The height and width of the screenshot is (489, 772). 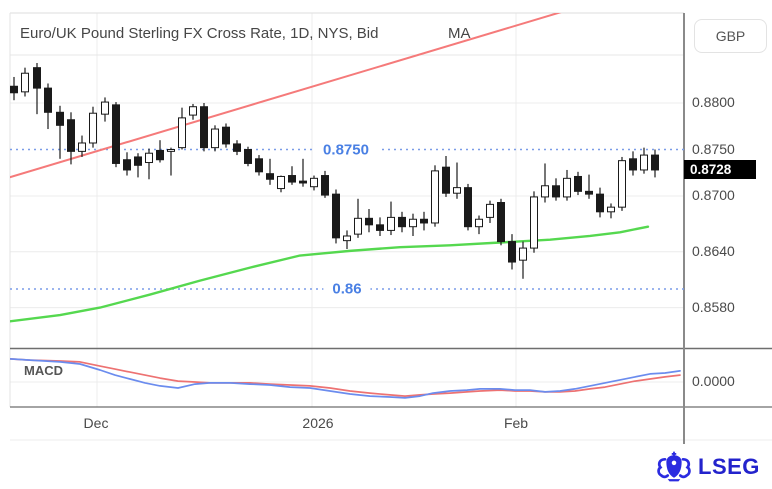 I want to click on support-level-label-8750: 0.8750, so click(x=346, y=149).